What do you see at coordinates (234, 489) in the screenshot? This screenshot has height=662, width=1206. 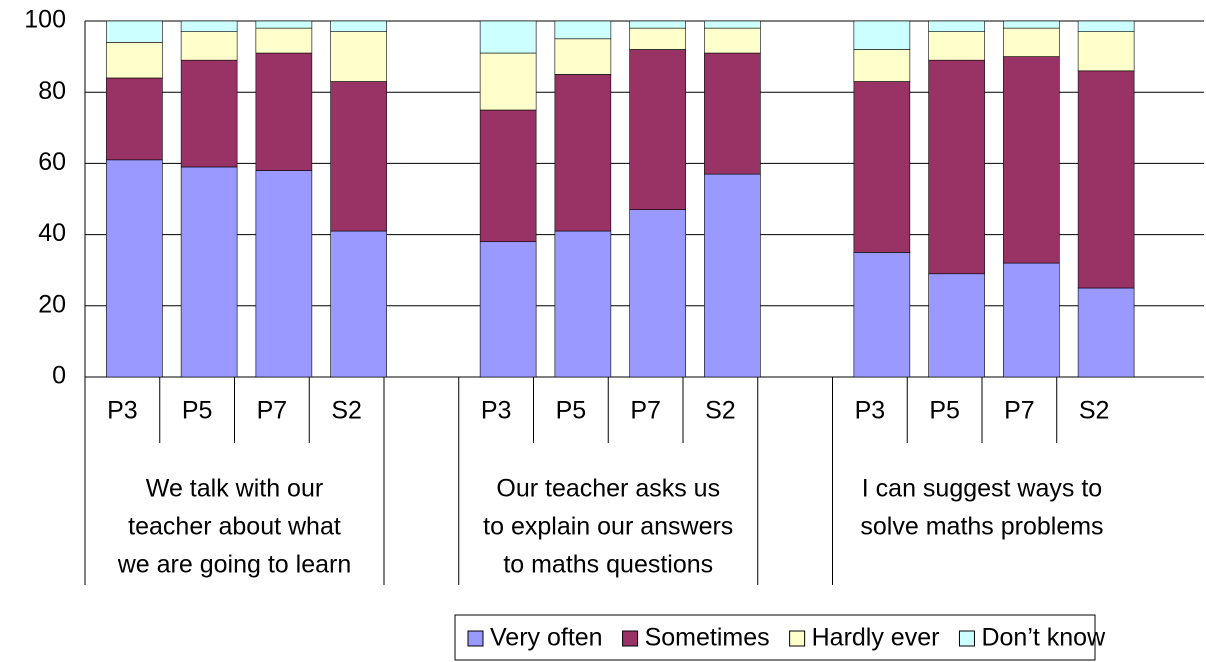 I see `group-label: We talk with our` at bounding box center [234, 489].